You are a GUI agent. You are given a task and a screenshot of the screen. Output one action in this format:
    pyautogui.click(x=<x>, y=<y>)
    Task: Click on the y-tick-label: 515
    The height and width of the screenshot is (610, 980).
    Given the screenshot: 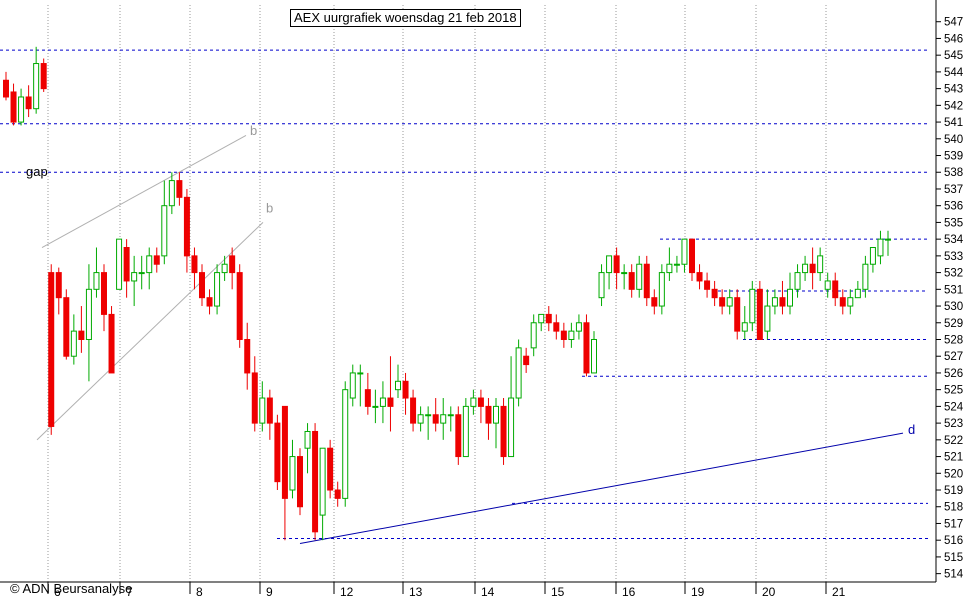 What is the action you would take?
    pyautogui.click(x=953, y=558)
    